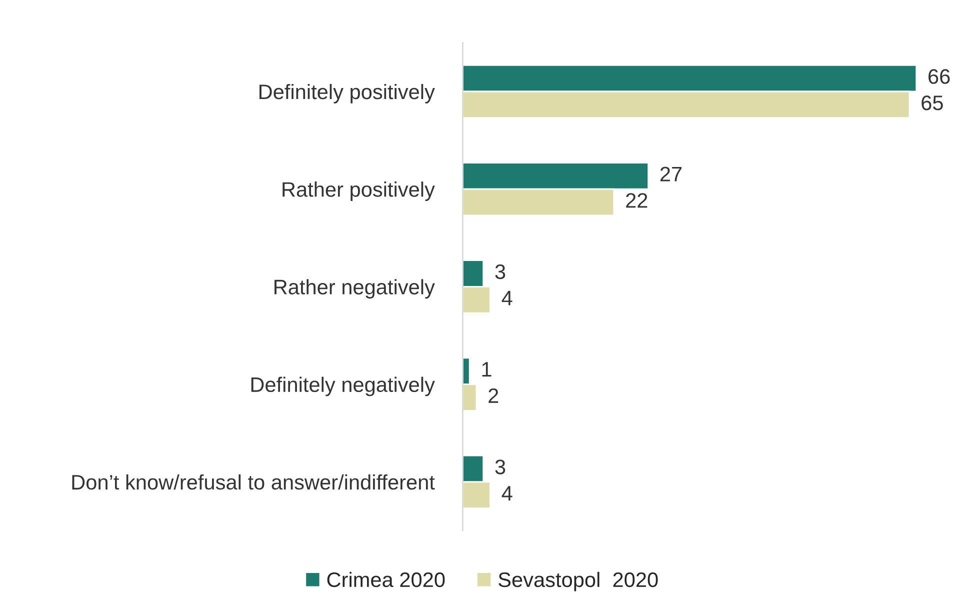  What do you see at coordinates (487, 369) in the screenshot?
I see `data-label: 1` at bounding box center [487, 369].